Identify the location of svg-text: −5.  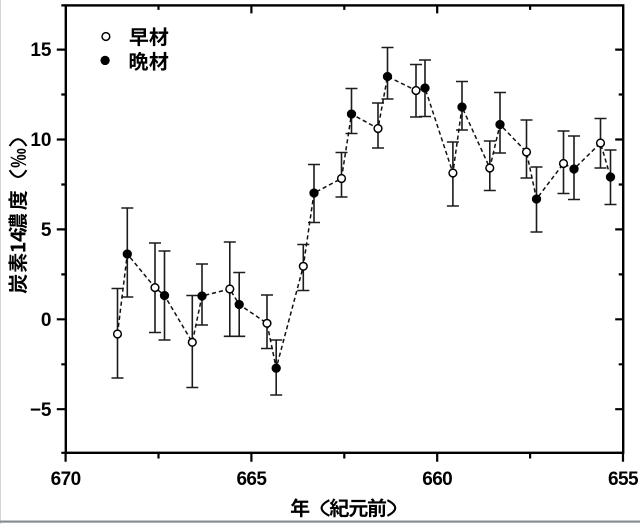
(41, 410).